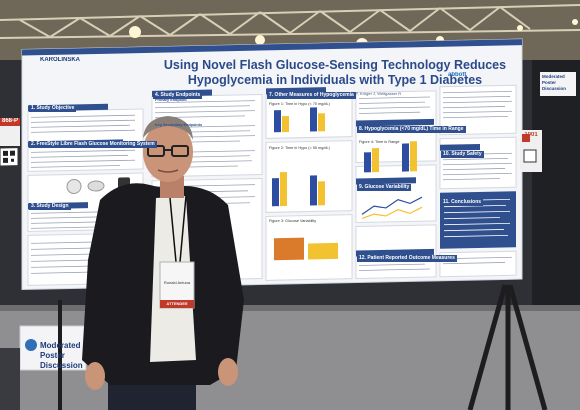  What do you see at coordinates (177, 282) in the screenshot?
I see `badge-name: Ronald Antuna` at bounding box center [177, 282].